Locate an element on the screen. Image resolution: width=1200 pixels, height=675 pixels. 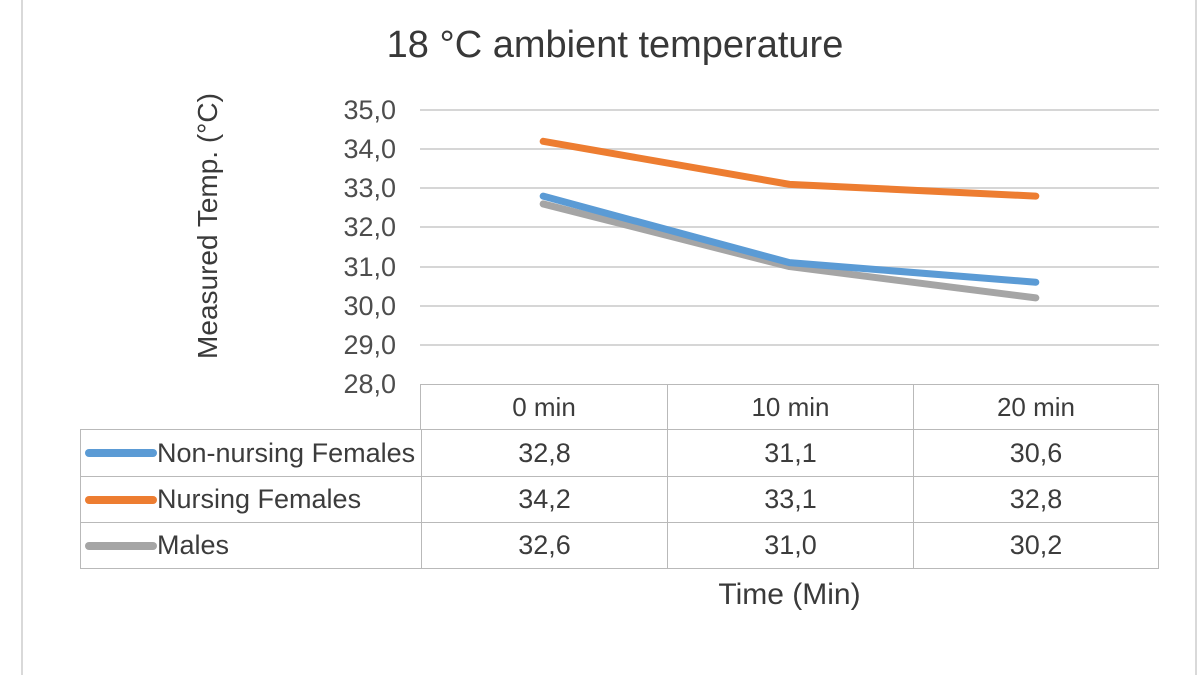
series-lines is located at coordinates (789, 219).